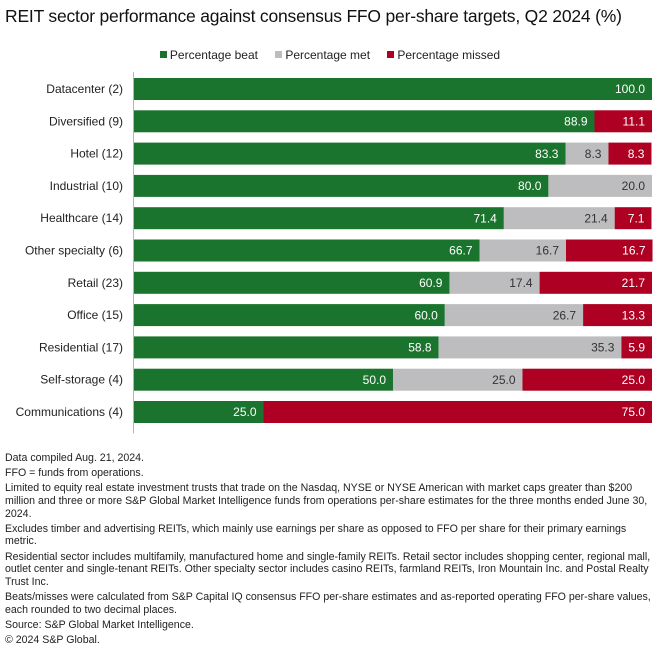 Image resolution: width=660 pixels, height=660 pixels. What do you see at coordinates (514, 315) in the screenshot?
I see `bar-office-met` at bounding box center [514, 315].